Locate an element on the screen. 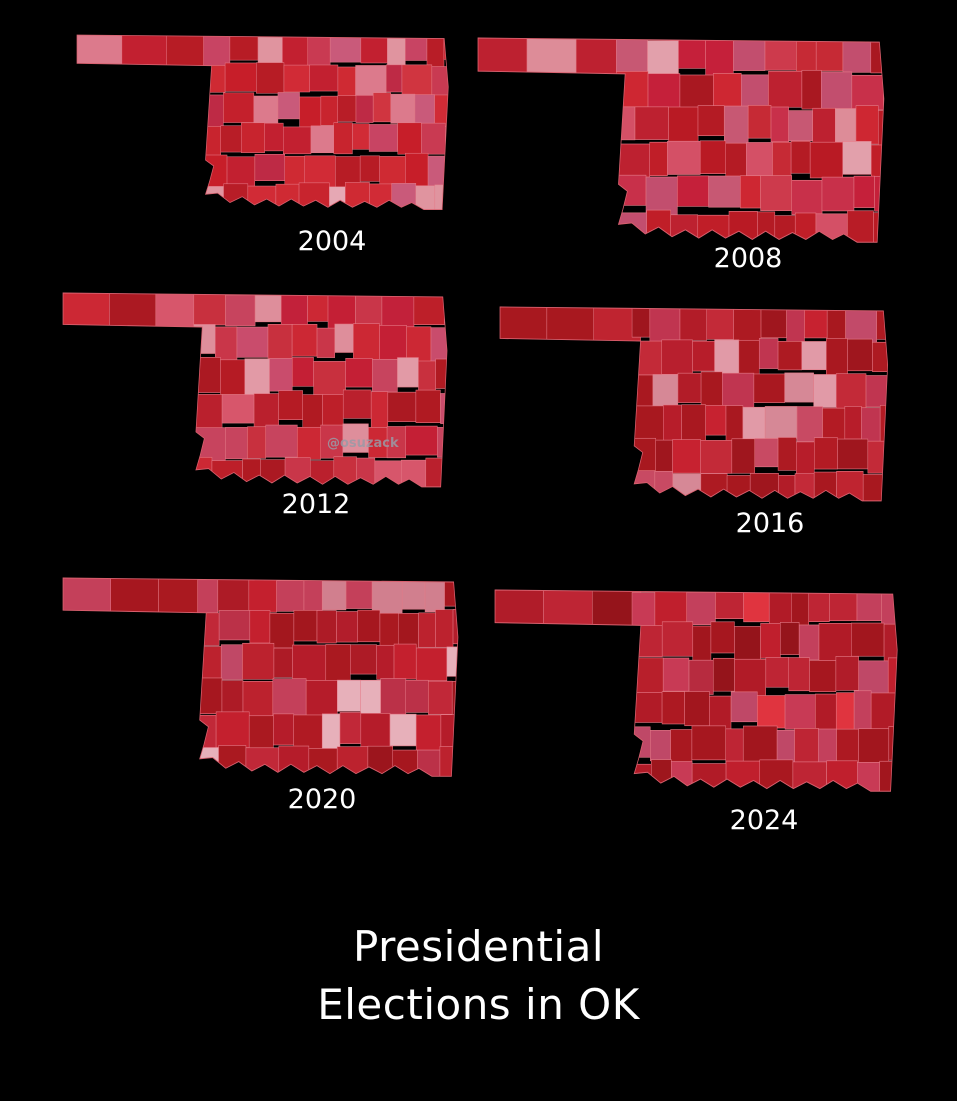  year-label-2012: 2012 is located at coordinates (316, 504).